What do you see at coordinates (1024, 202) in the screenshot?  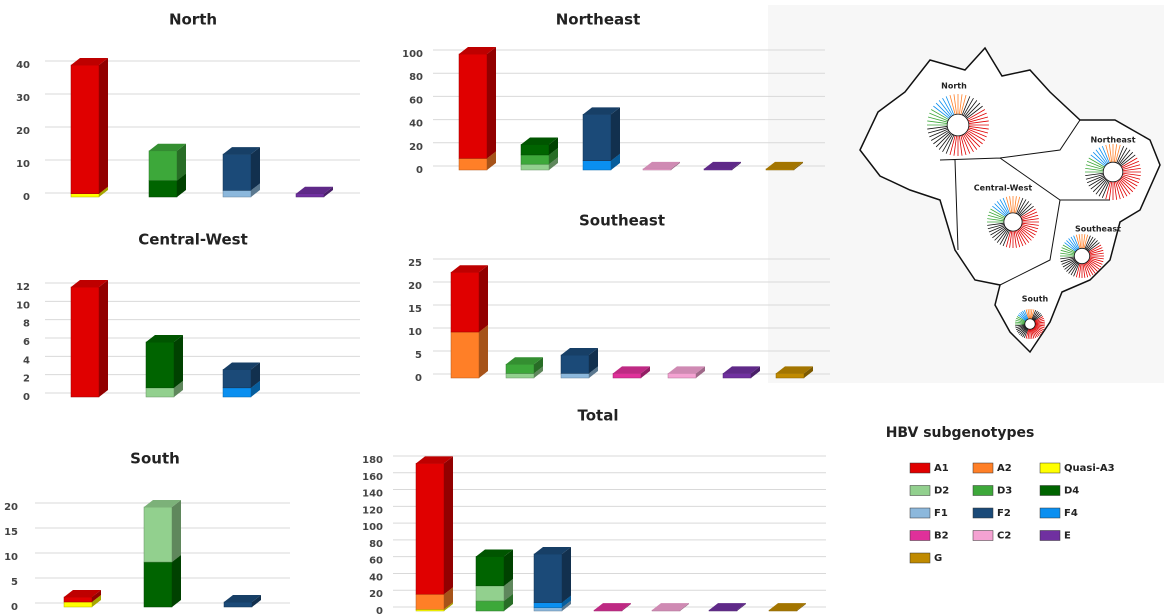 I see `region-borders` at bounding box center [1024, 202].